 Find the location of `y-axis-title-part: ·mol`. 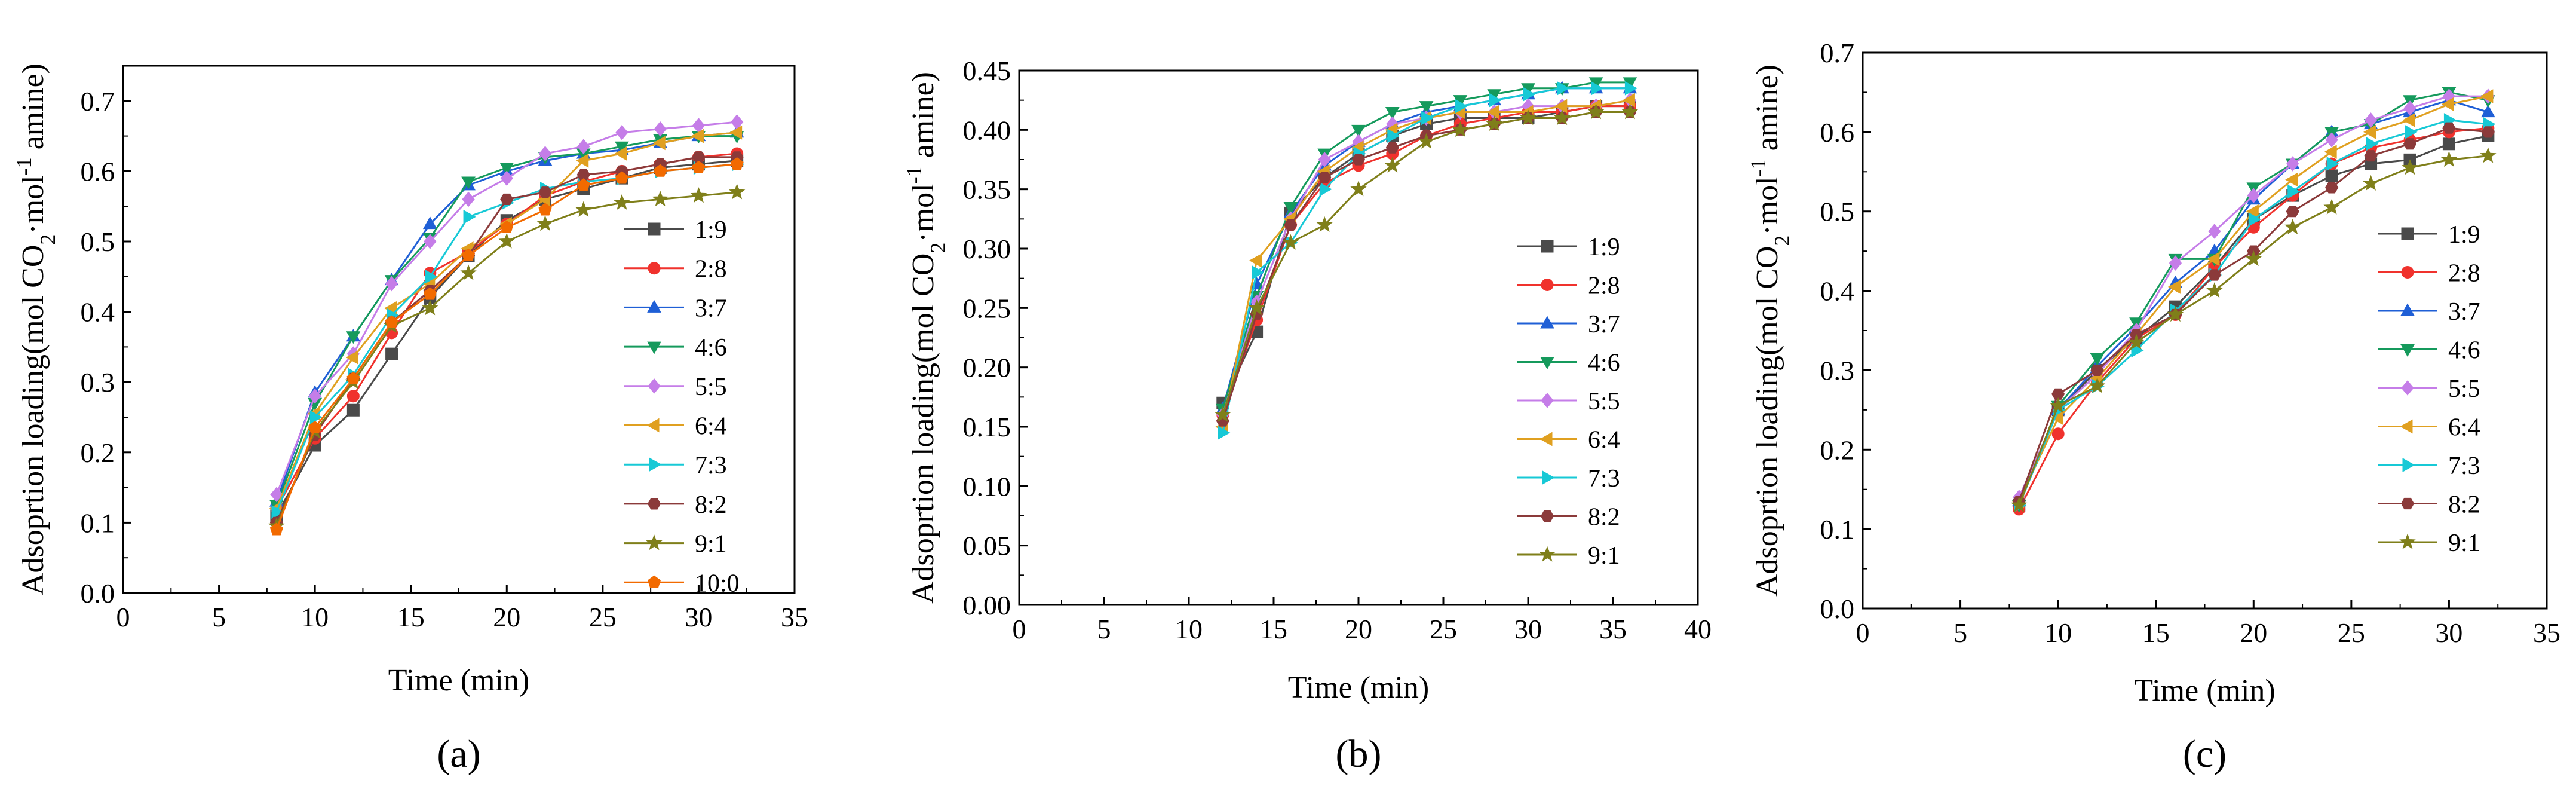

y-axis-title-part: ·mol is located at coordinates (1767, 206).